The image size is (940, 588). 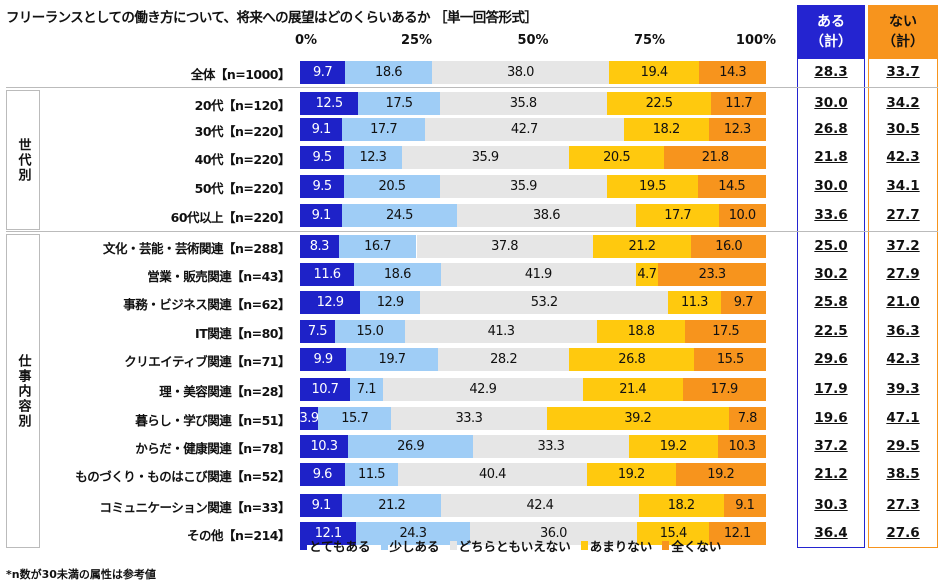 What do you see at coordinates (831, 42) in the screenshot?
I see `aru-header-sub: （計）` at bounding box center [831, 42].